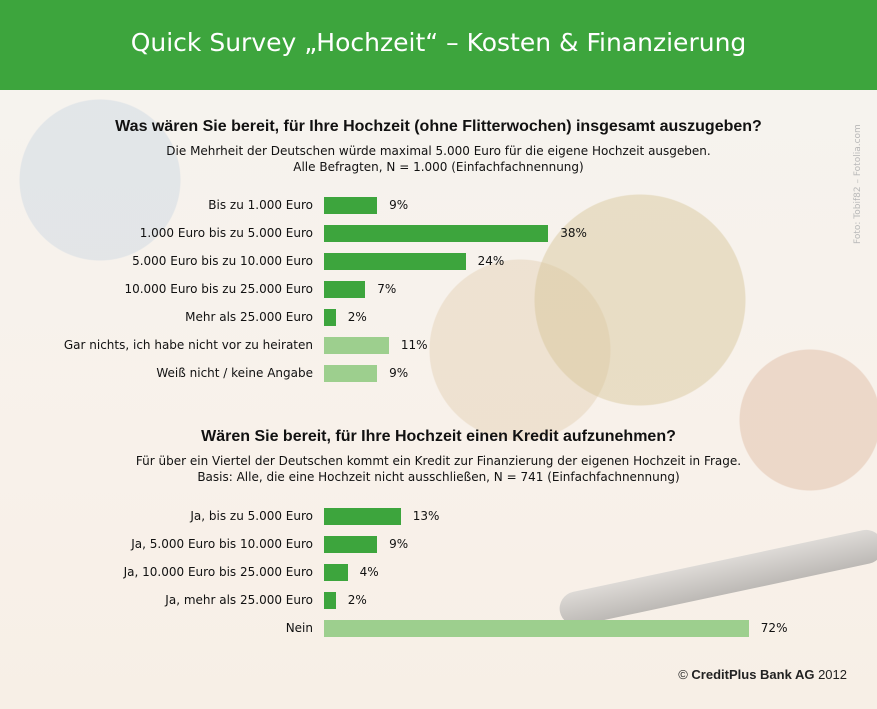  Describe the element at coordinates (491, 261) in the screenshot. I see `bar-value-label: 24%` at that location.